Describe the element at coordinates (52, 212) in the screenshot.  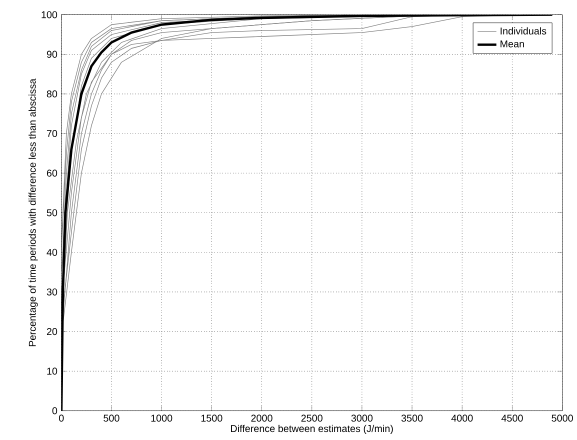
I see `y-tick-label: 50` at that location.